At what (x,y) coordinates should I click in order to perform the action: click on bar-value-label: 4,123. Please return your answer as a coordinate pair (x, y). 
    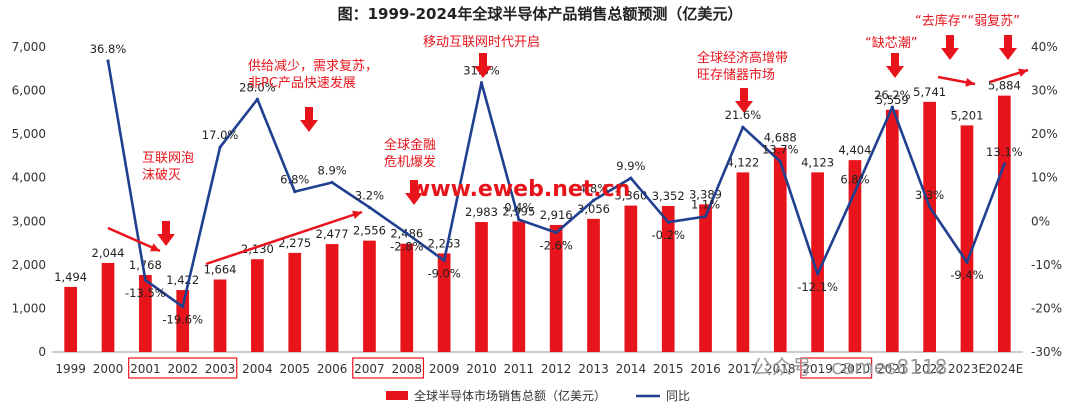
    Looking at the image, I should click on (817, 162).